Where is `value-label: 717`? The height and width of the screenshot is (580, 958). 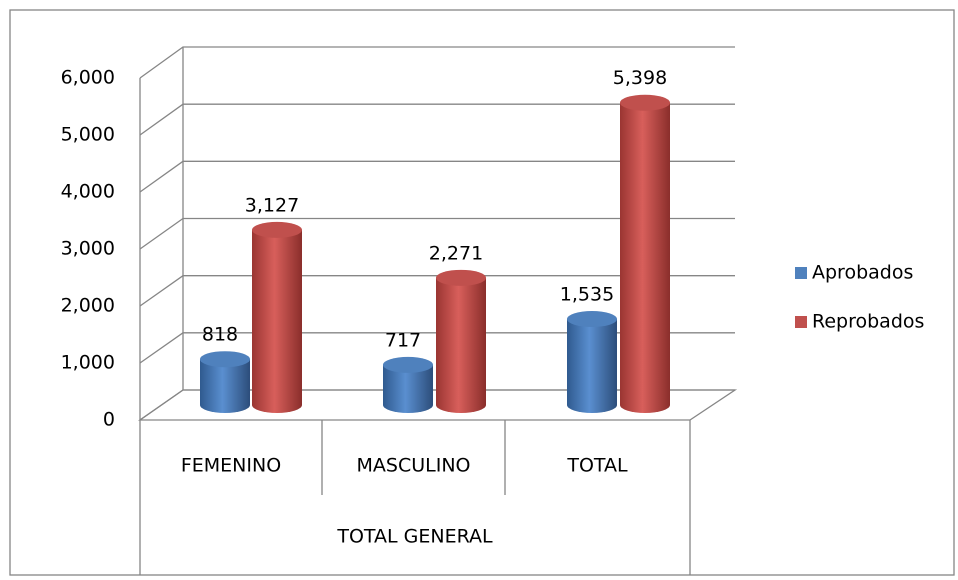 value-label: 717 is located at coordinates (403, 340).